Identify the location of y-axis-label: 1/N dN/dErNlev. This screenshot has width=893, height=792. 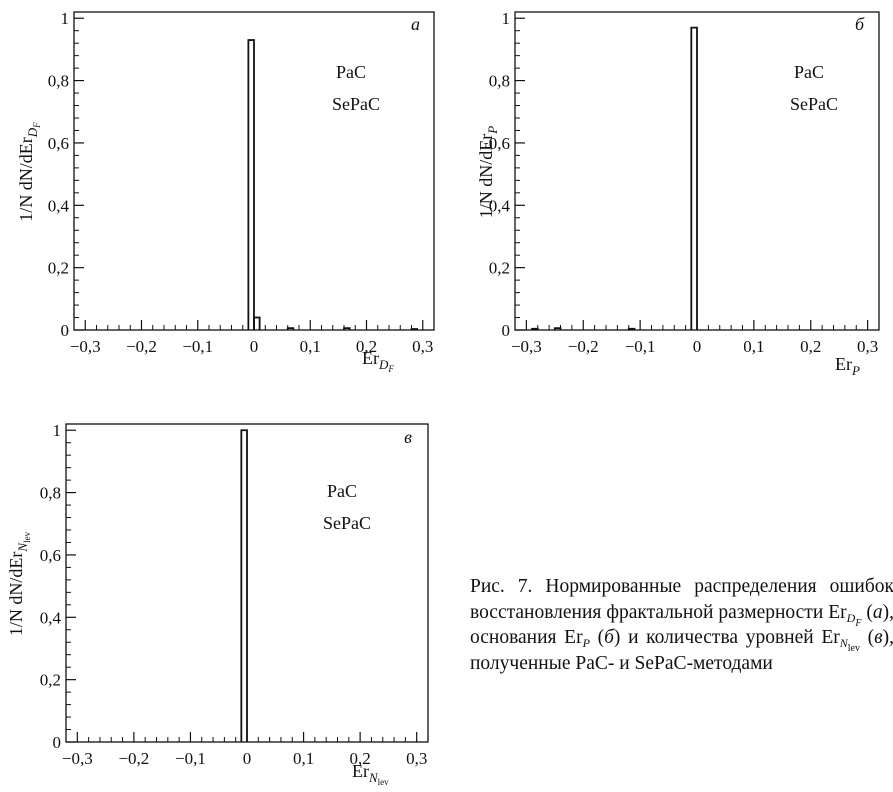
(19, 583).